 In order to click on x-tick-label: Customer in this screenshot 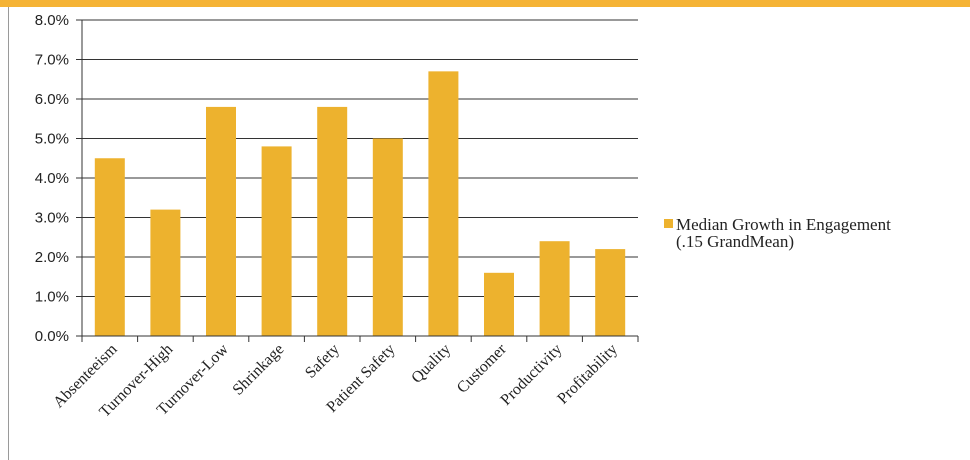, I will do `click(482, 368)`.